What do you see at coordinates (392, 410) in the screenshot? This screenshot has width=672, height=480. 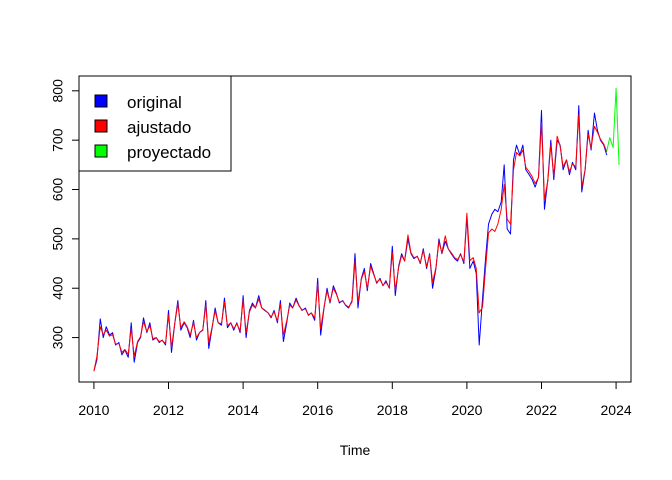 I see `x-tick-label: 2018` at bounding box center [392, 410].